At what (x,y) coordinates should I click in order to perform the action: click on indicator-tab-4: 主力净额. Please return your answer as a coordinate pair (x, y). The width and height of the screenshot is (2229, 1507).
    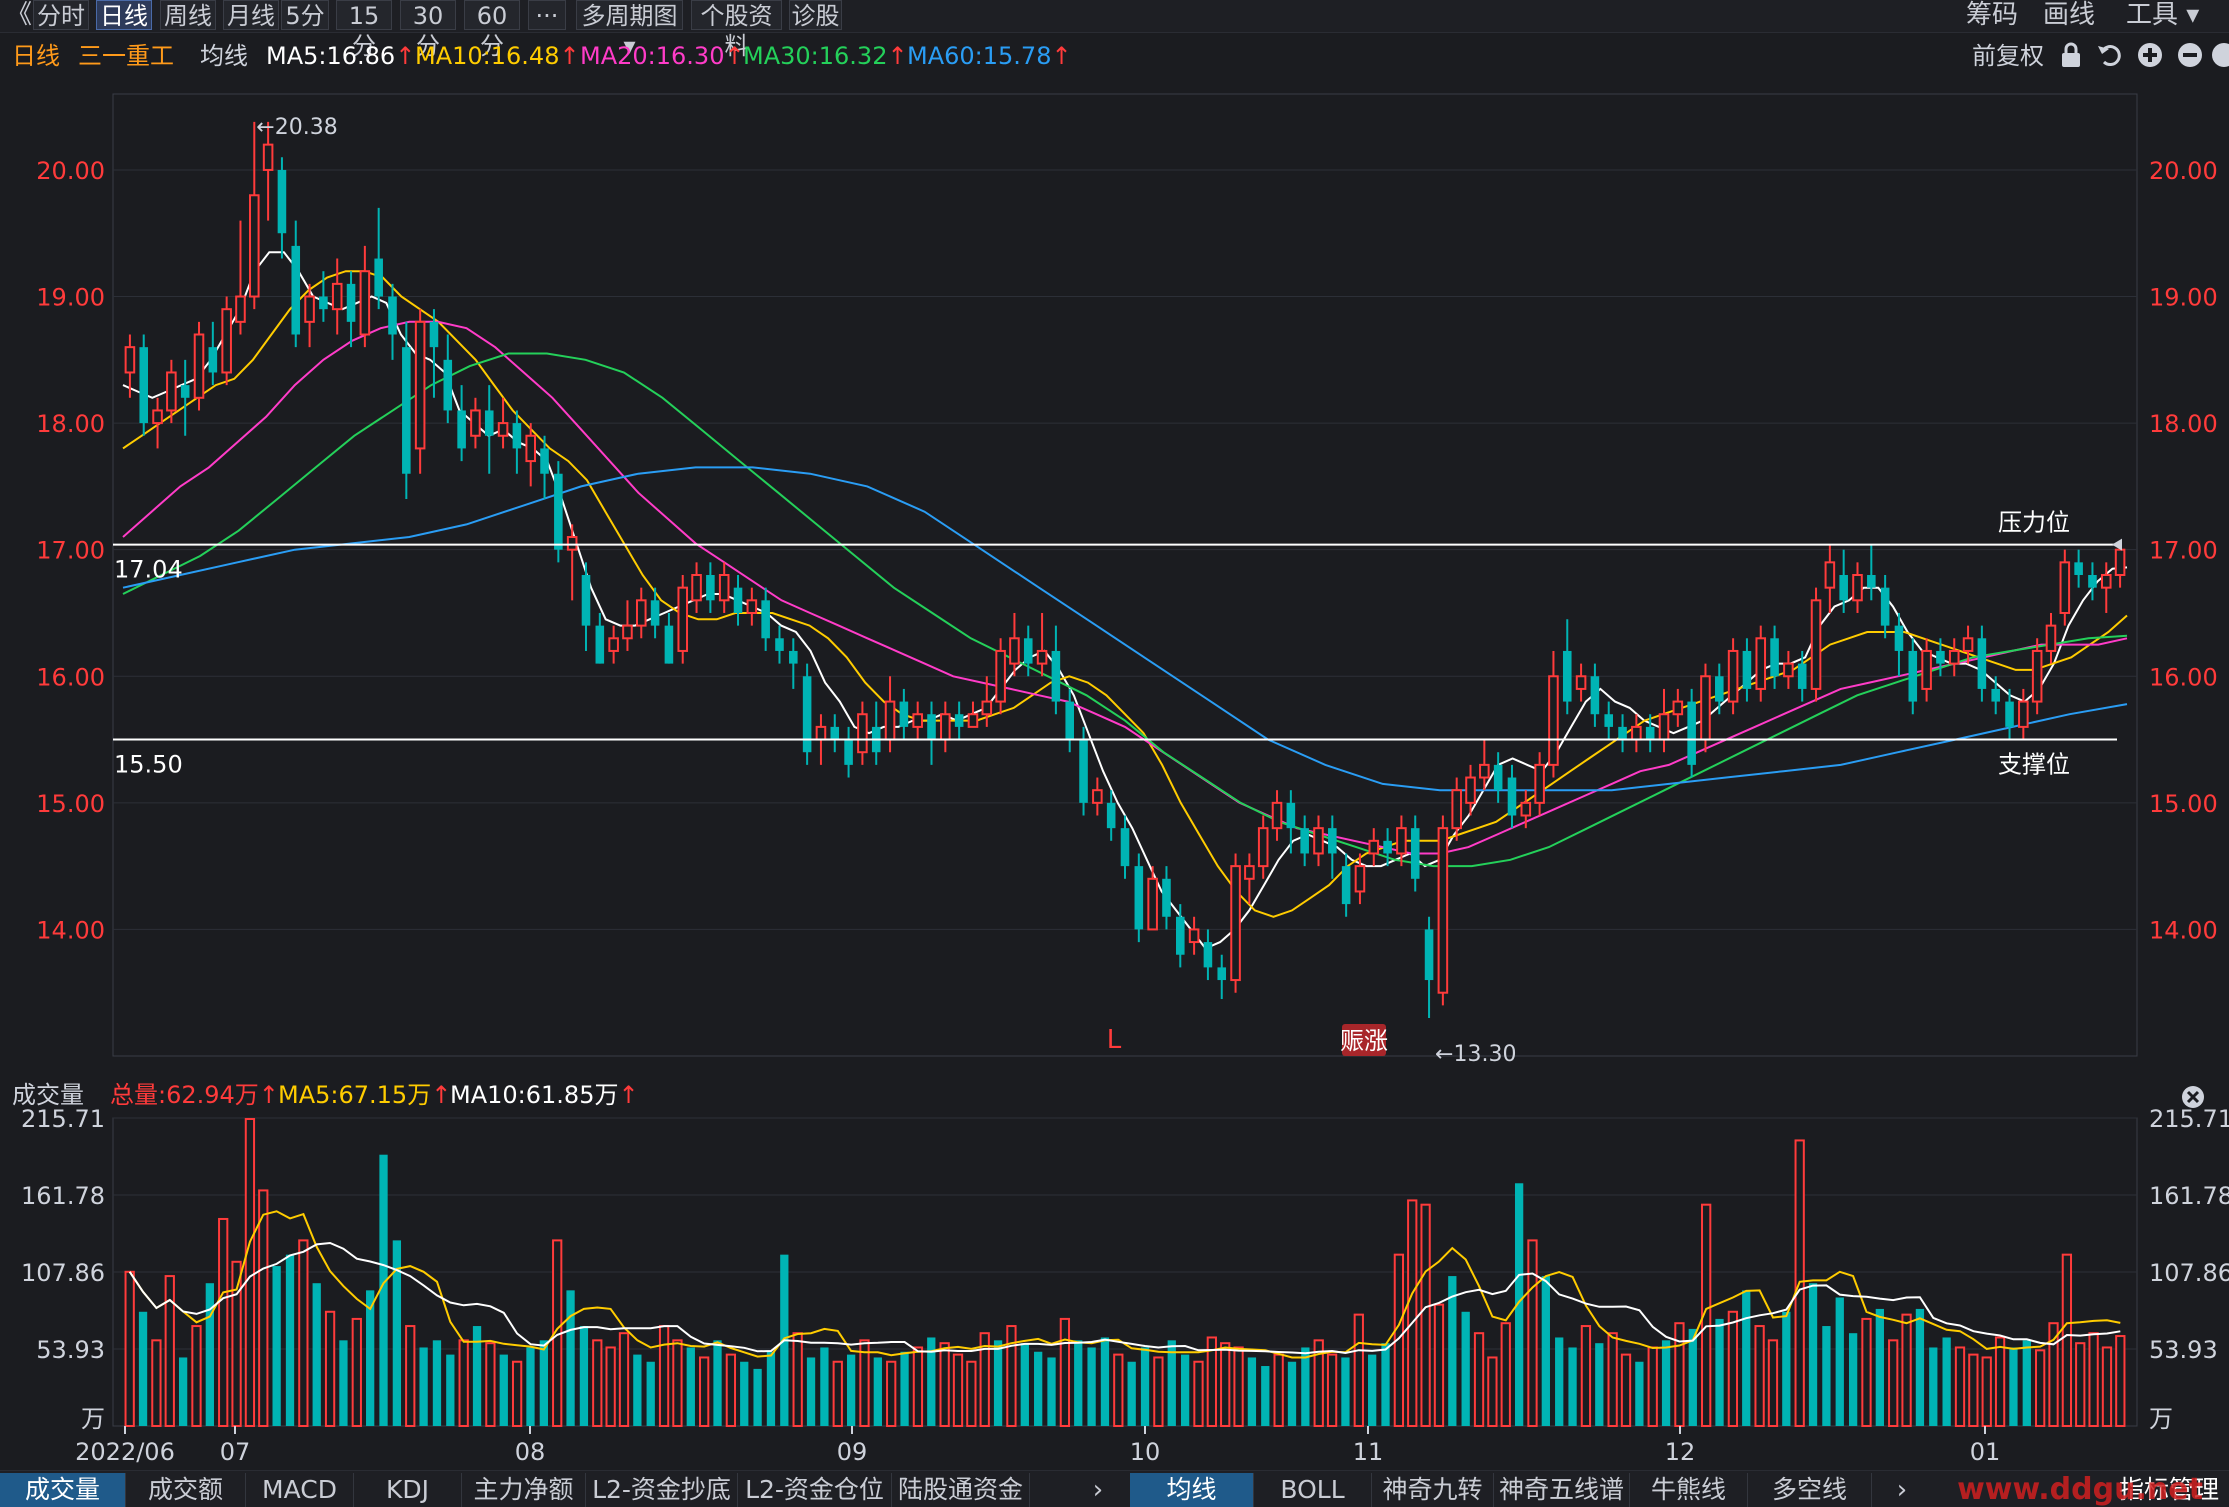
    Looking at the image, I should click on (524, 1490).